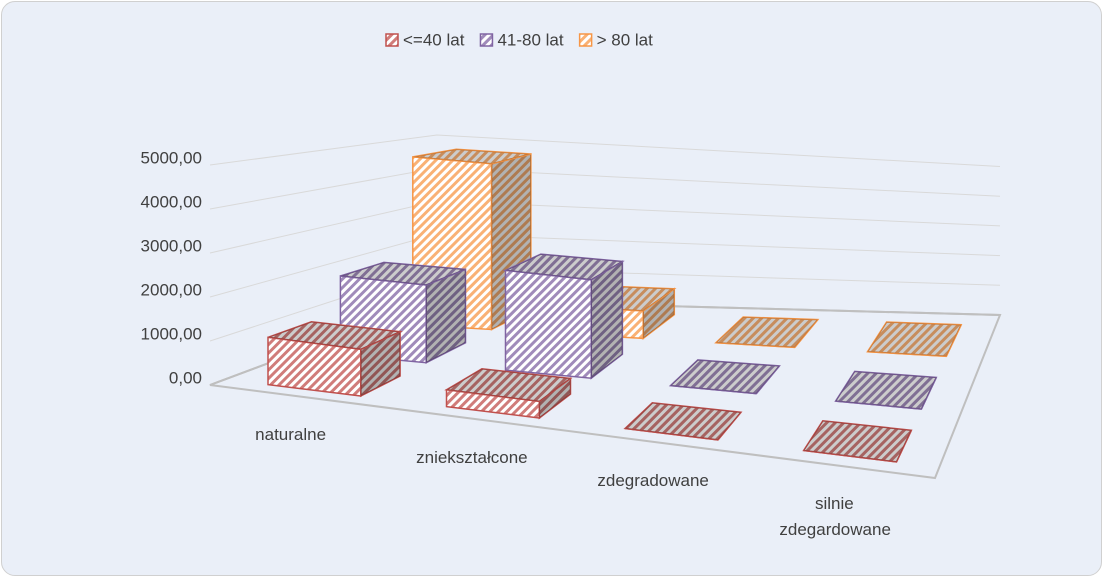 The image size is (1103, 577). Describe the element at coordinates (835, 517) in the screenshot. I see `x-tick-label: silnie zdegardowane` at that location.